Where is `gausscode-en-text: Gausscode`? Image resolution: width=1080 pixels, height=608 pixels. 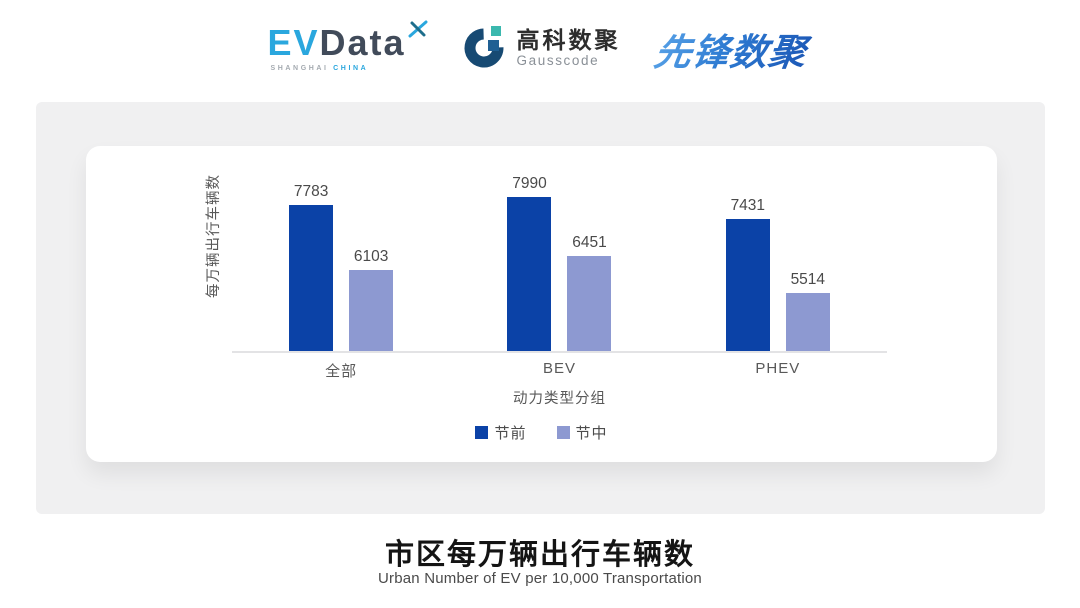
gausscode-en-text: Gausscode is located at coordinates (558, 61).